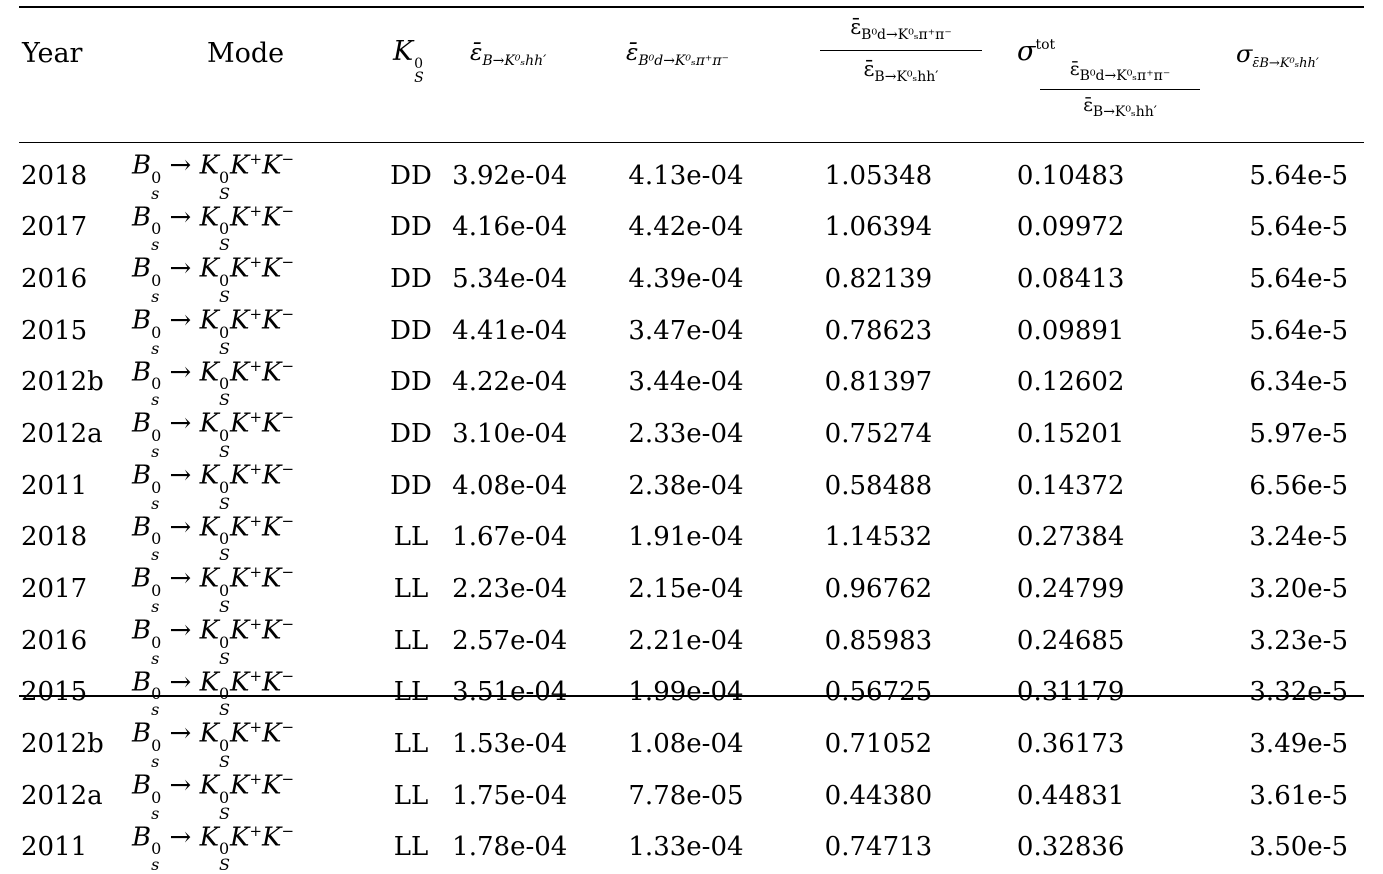 The image size is (1383, 874). What do you see at coordinates (508, 54) in the screenshot?
I see `header-eff-b-khh: ε̄B→K⁰ₛhh′` at bounding box center [508, 54].